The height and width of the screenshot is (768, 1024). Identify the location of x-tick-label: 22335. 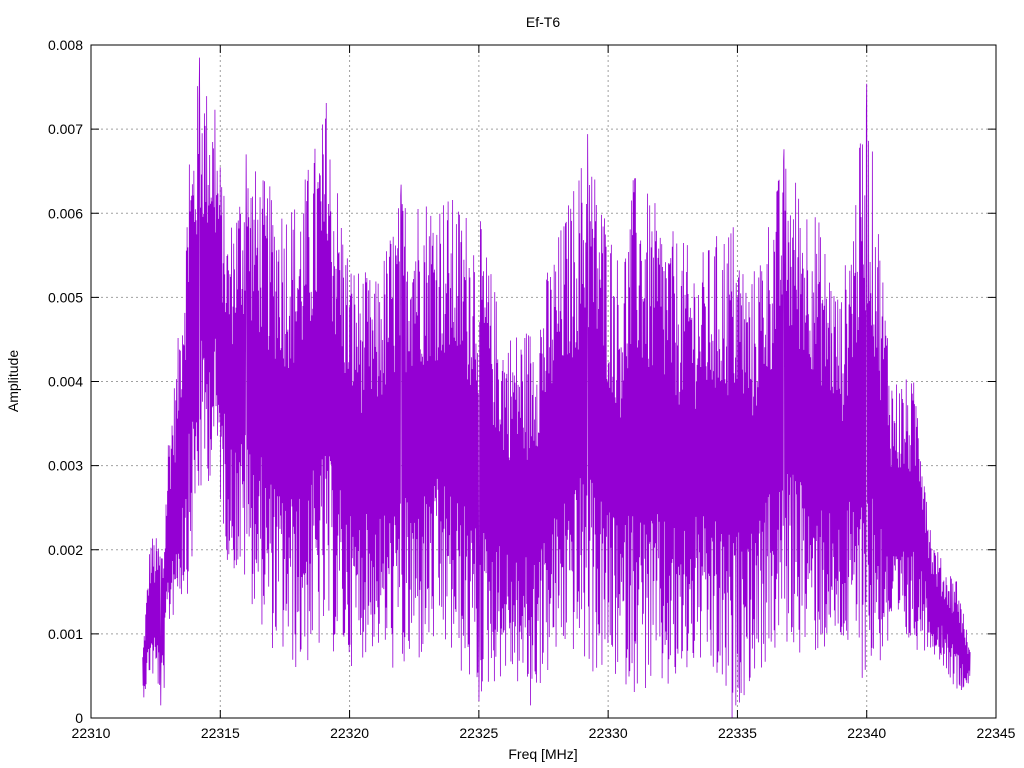
(737, 733).